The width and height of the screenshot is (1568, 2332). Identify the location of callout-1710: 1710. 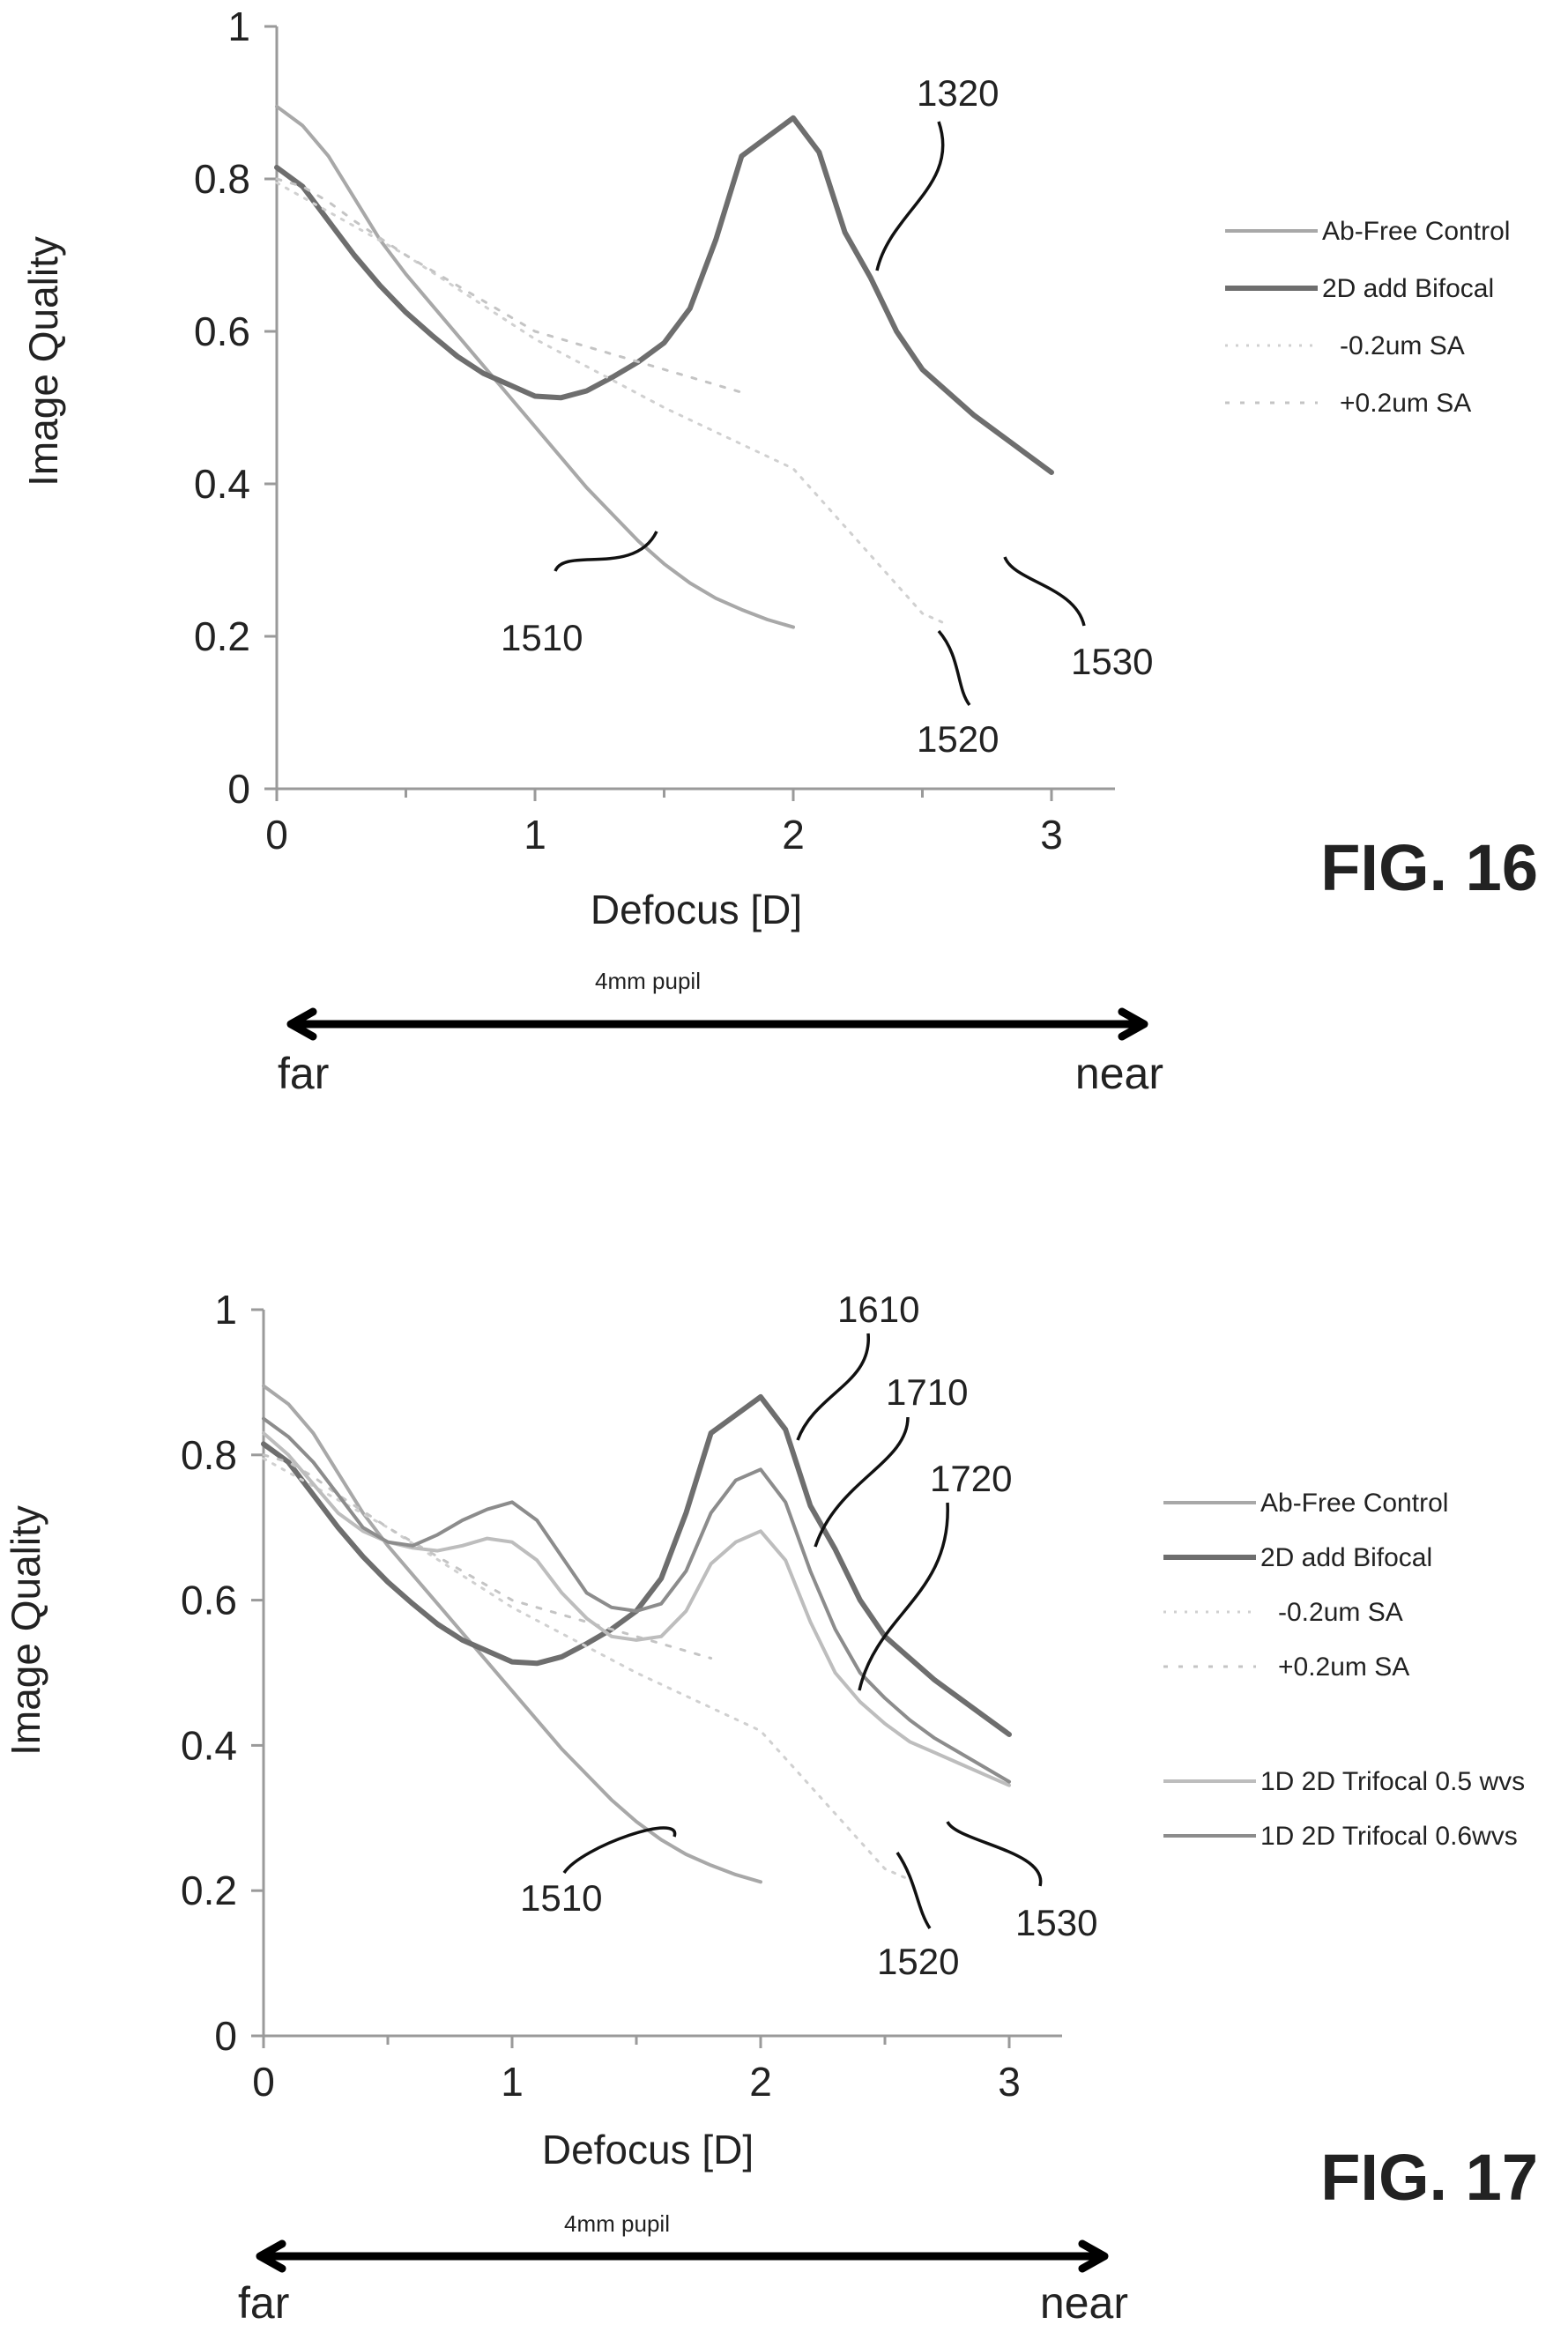
(927, 1392).